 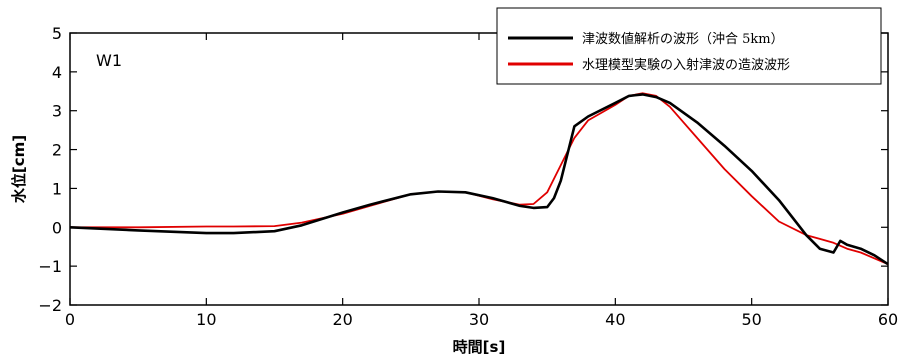 I want to click on y-tick-label: 2, so click(x=57, y=150).